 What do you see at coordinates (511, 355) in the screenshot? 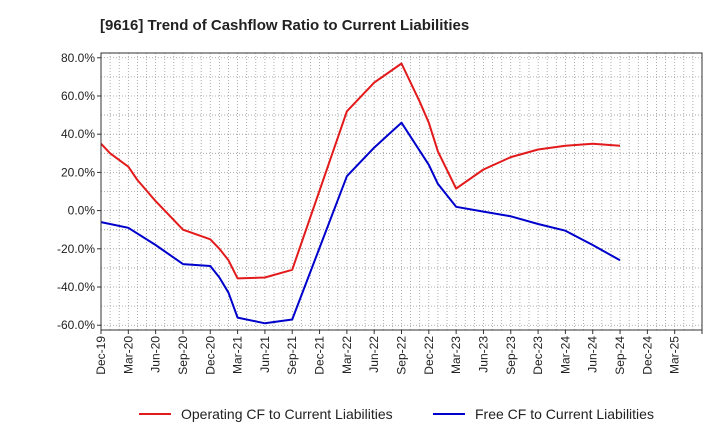
I see `x-tick-label: Sep-23` at bounding box center [511, 355].